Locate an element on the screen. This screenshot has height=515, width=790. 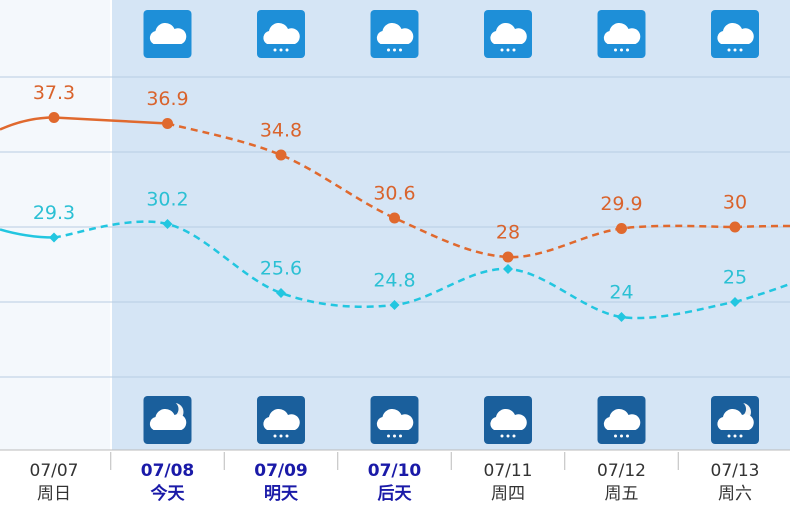
value-label: 34.8 is located at coordinates (281, 131).